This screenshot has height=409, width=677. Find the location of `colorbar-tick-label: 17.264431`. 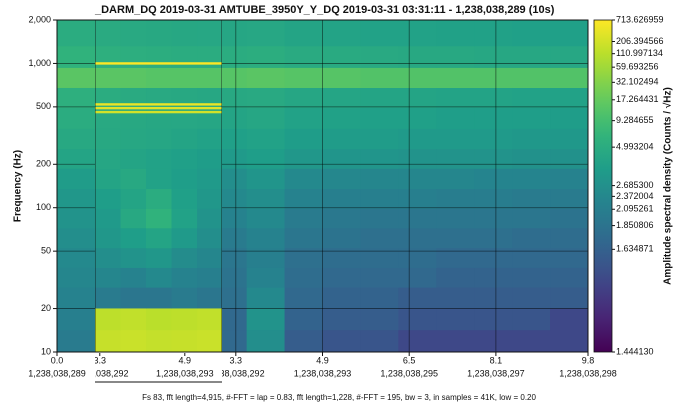

colorbar-tick-label: 17.264431 is located at coordinates (637, 99).